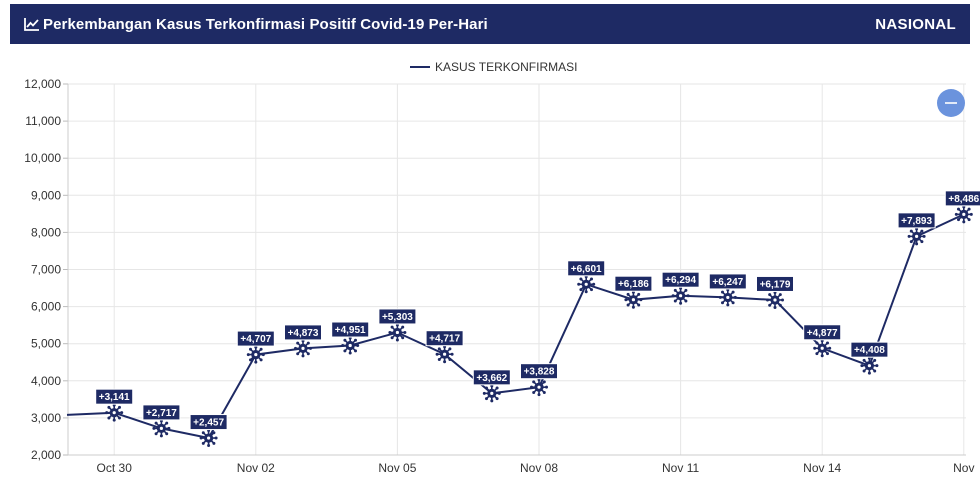 The width and height of the screenshot is (980, 487). Describe the element at coordinates (491, 377) in the screenshot. I see `data-label: +3,662` at that location.